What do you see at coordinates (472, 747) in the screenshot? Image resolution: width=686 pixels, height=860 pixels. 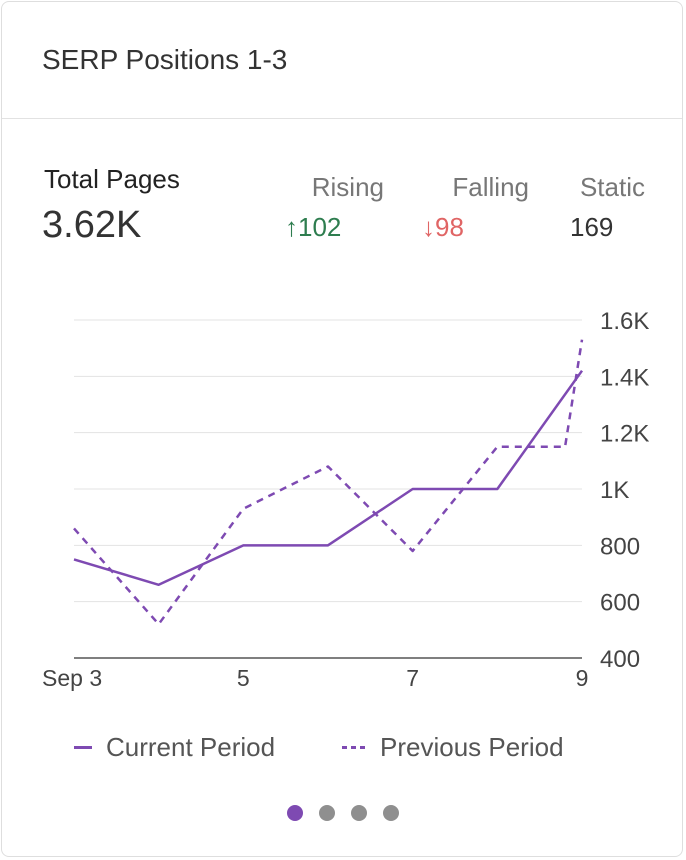 I see `legend-previous-label: Previous Period` at bounding box center [472, 747].